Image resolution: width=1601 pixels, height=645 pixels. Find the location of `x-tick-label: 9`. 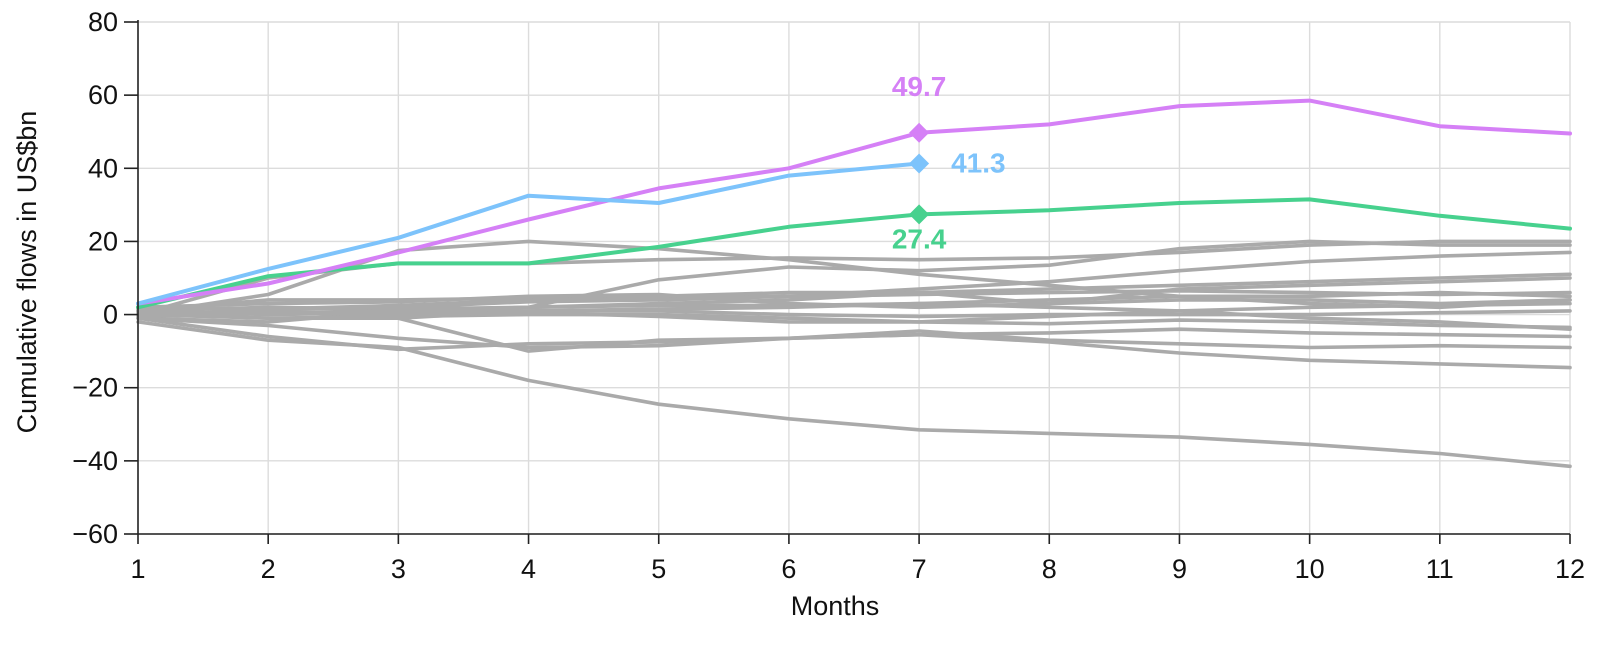

x-tick-label: 9 is located at coordinates (1179, 569).